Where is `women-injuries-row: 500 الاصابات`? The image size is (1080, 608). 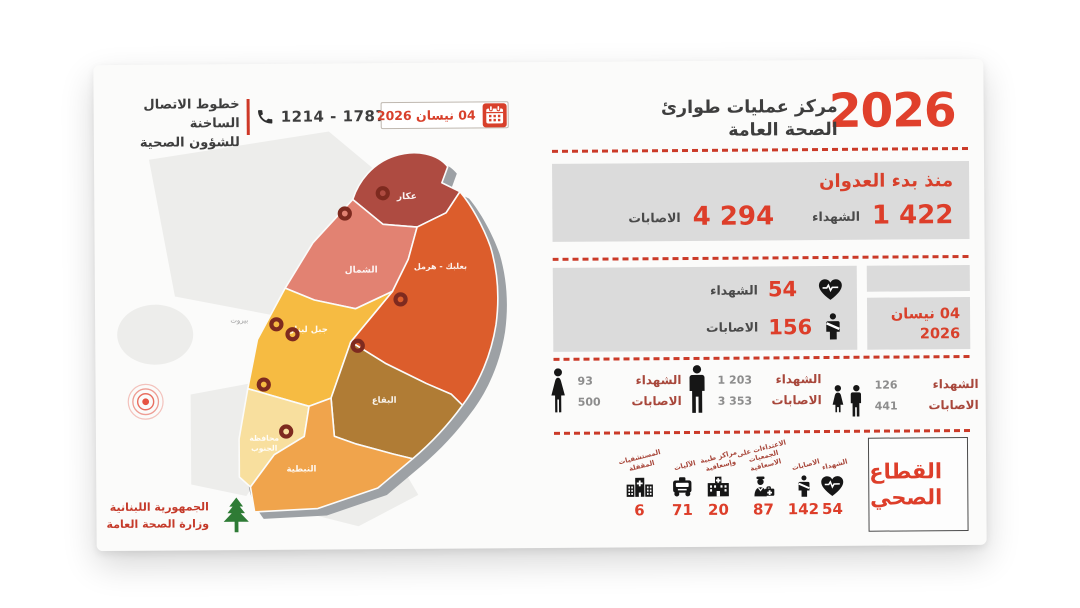
women-injuries-row: 500 الاصابات is located at coordinates (630, 401).